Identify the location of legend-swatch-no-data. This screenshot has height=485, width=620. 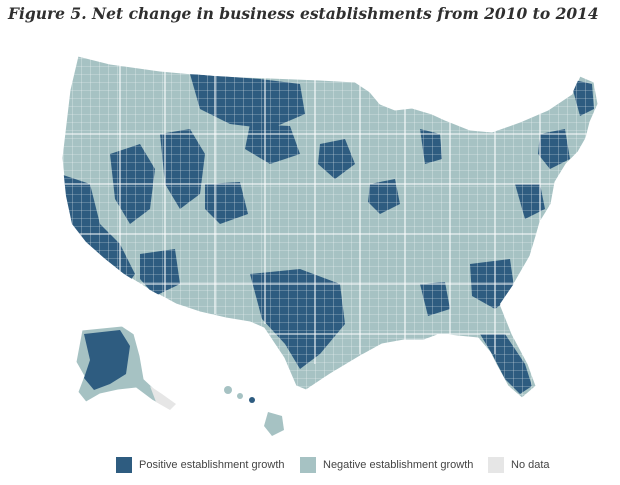
(496, 465).